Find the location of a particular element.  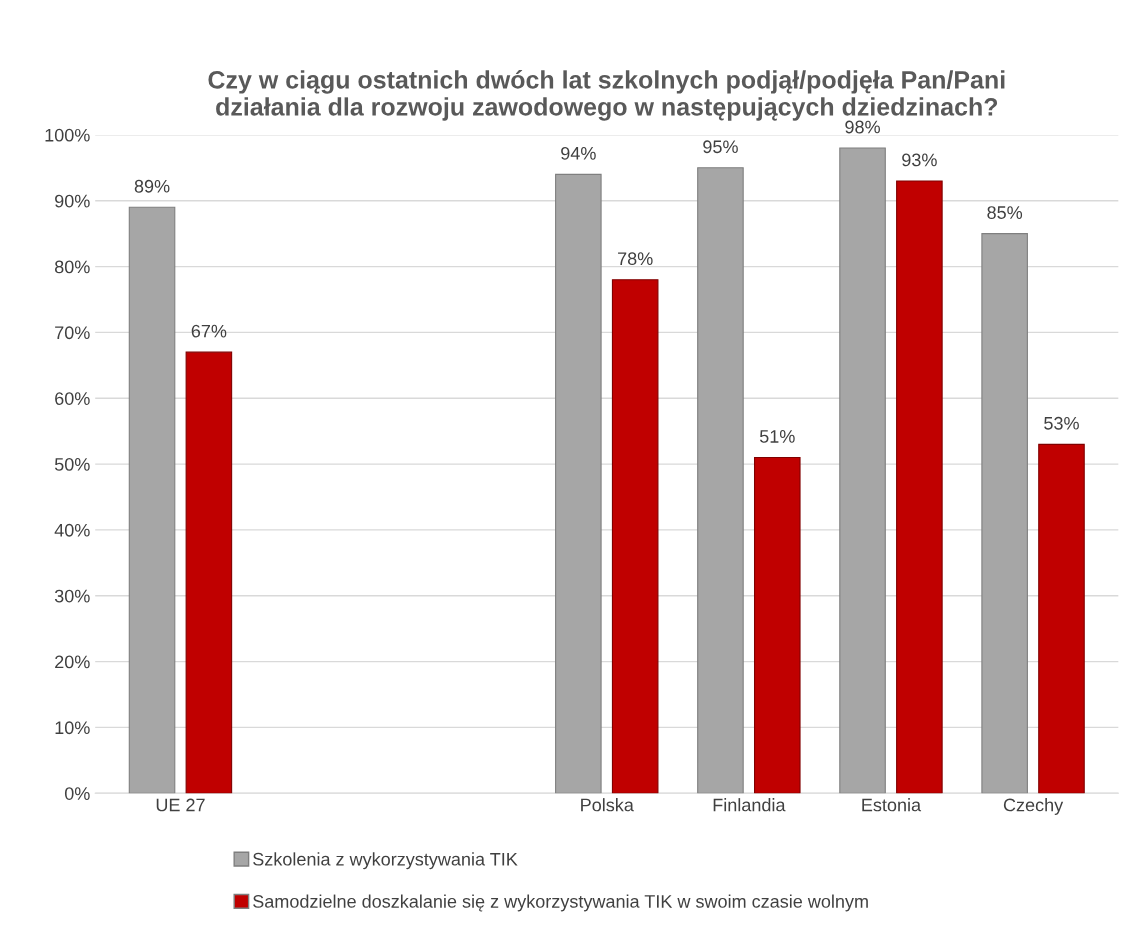

x-tick-label: Finlandia is located at coordinates (749, 805).